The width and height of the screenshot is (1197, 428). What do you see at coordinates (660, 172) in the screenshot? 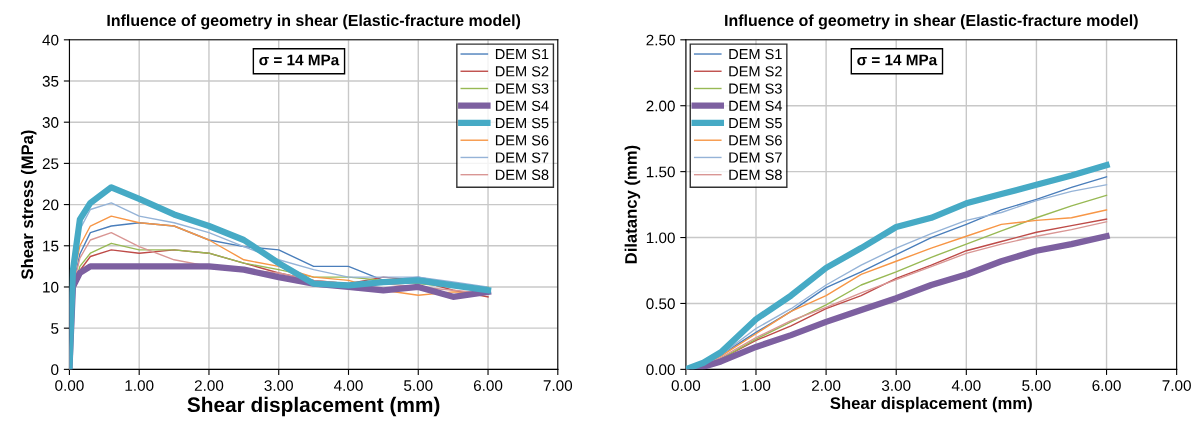
I see `y-tick-label: 1.50` at bounding box center [660, 172].